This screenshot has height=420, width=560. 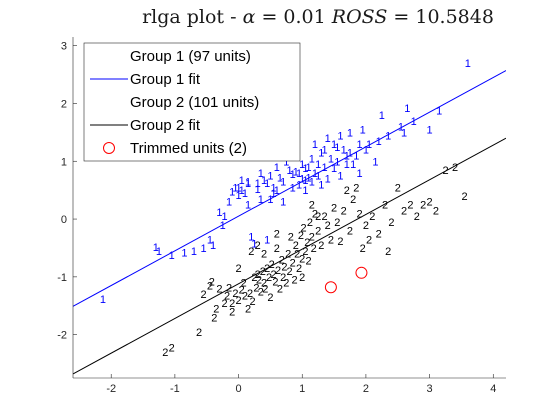 I want to click on y-tick-label: -2, so click(x=62, y=336).